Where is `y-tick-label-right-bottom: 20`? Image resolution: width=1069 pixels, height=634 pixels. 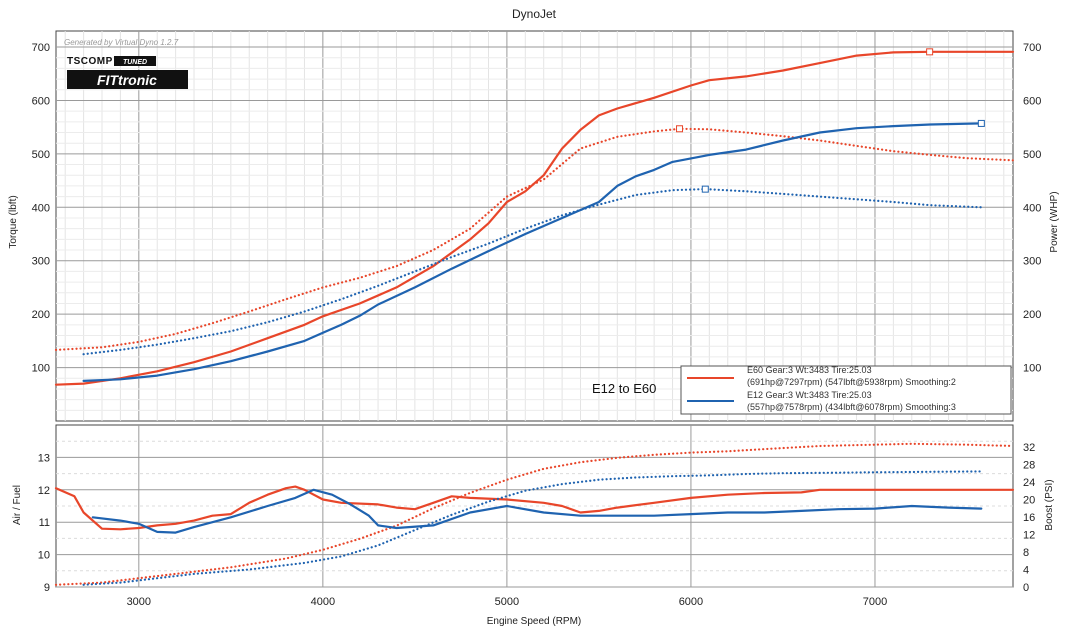 y-tick-label-right-bottom: 20 is located at coordinates (1029, 500).